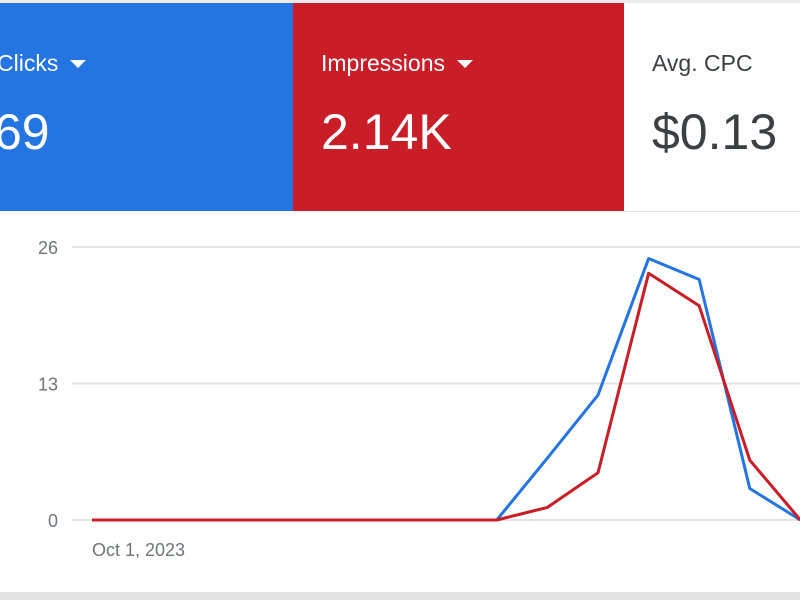 The height and width of the screenshot is (600, 800). What do you see at coordinates (400, 596) in the screenshot?
I see `bottom-border` at bounding box center [400, 596].